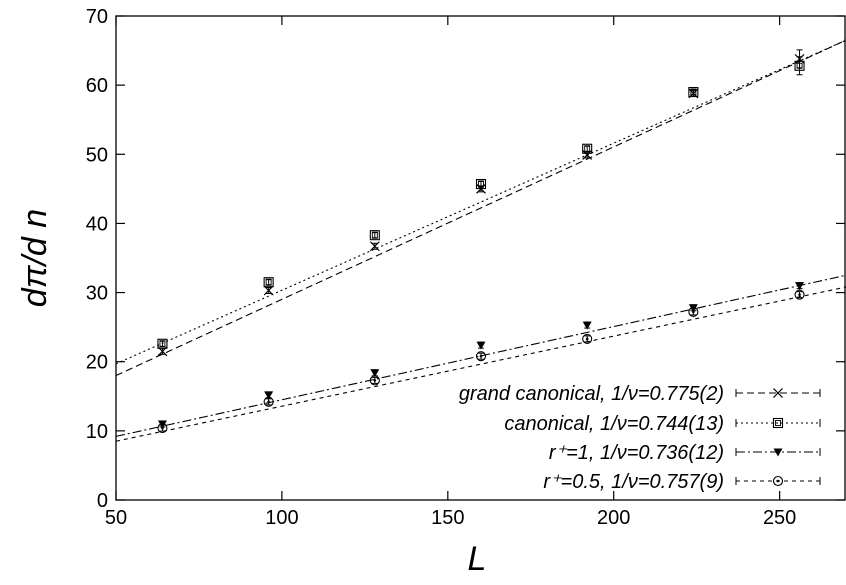 The width and height of the screenshot is (846, 585). I want to click on y-tick-label: 20, so click(97, 363).